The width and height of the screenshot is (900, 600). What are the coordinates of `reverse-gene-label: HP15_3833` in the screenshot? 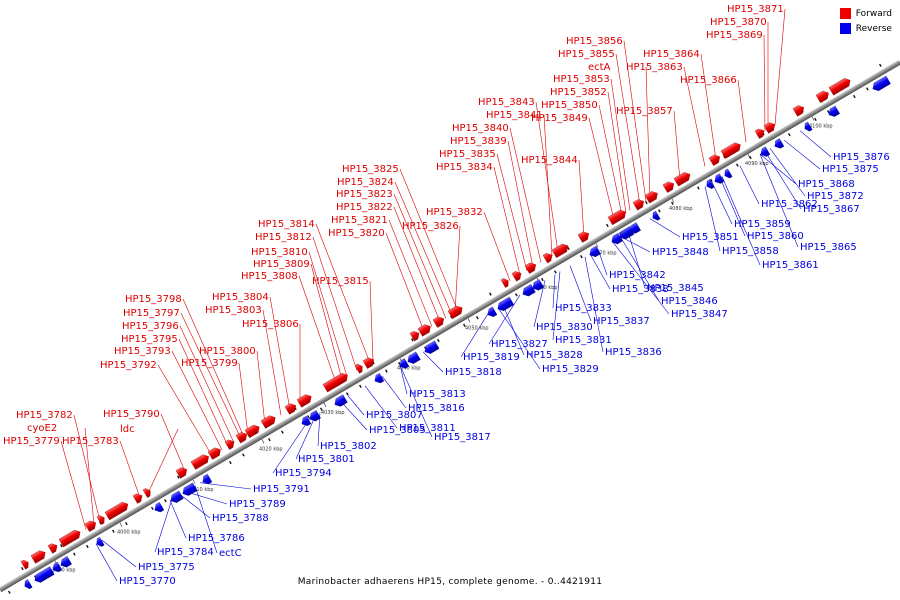 It's located at (583, 308).